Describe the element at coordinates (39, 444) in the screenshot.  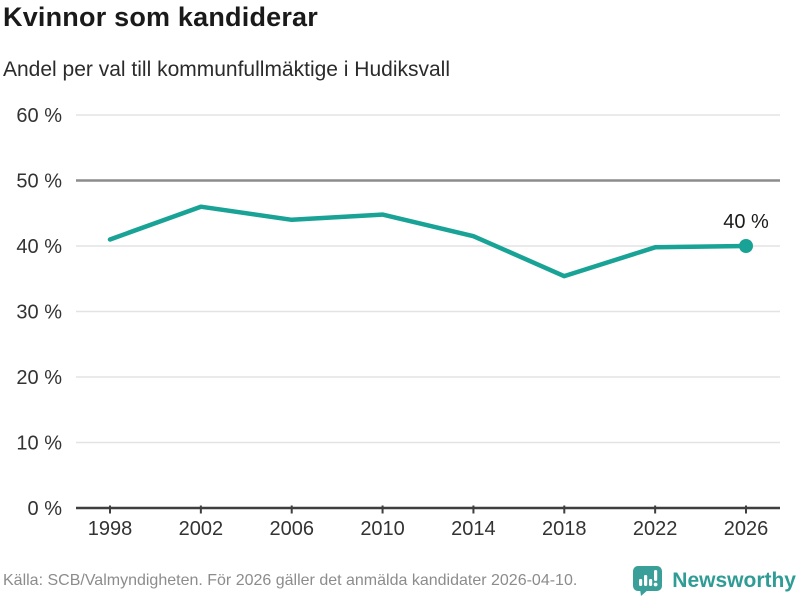
I see `y-axis-label: 10 %` at that location.